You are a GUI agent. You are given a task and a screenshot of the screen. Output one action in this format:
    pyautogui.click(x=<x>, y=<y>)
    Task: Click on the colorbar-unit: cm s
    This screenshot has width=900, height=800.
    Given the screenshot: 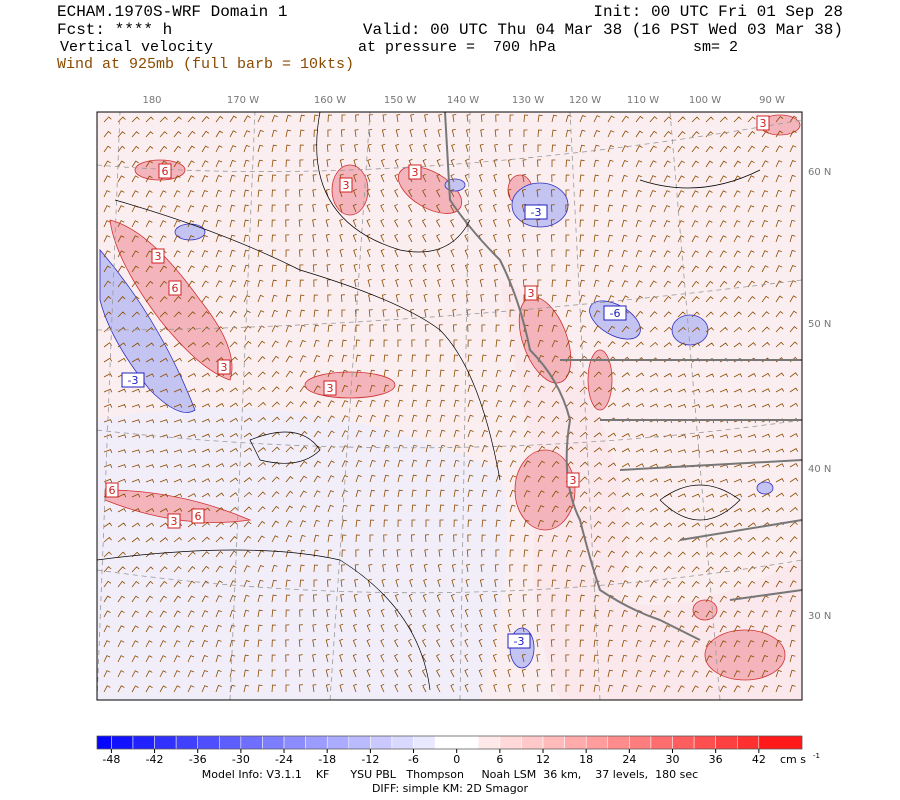 What is the action you would take?
    pyautogui.click(x=793, y=759)
    